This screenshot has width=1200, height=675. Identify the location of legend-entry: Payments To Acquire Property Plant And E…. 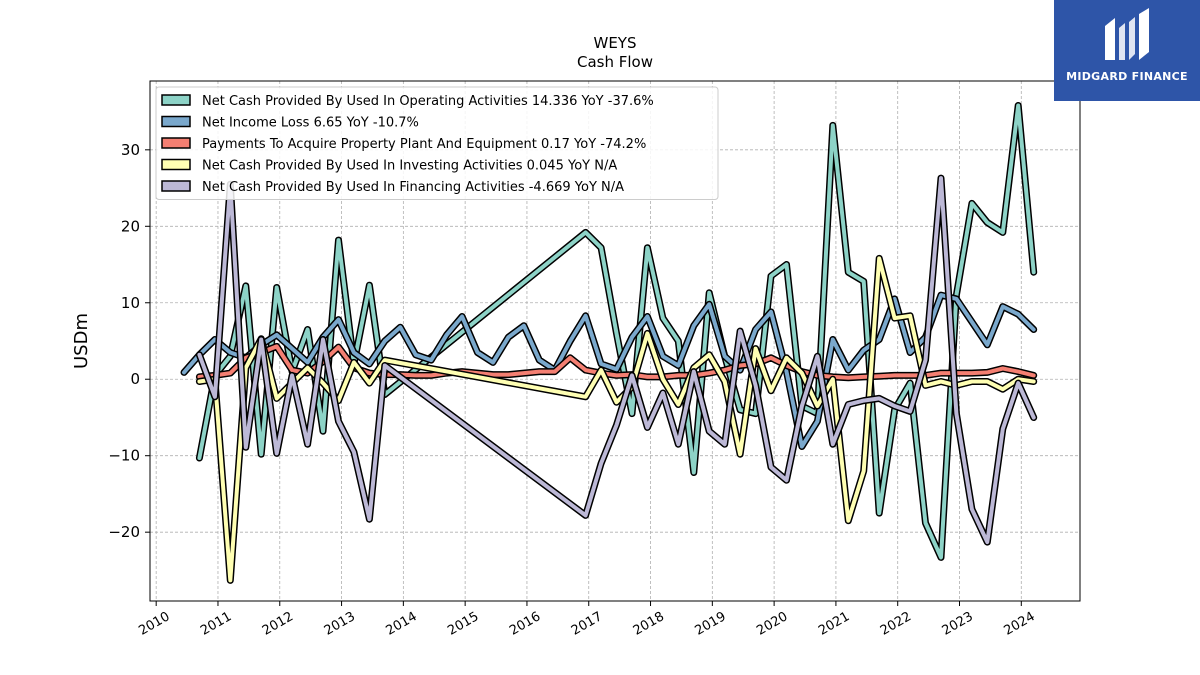
(424, 144).